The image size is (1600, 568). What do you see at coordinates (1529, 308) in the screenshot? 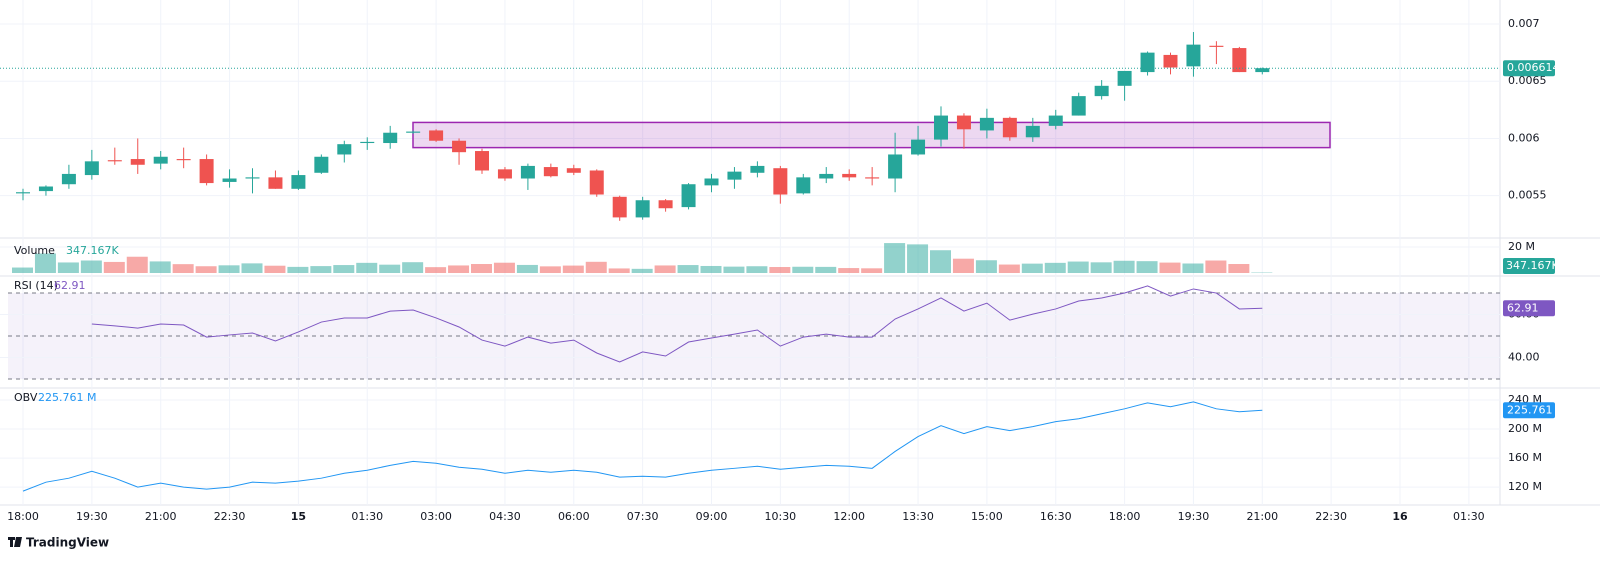
I see `indicator-badge` at bounding box center [1529, 308].